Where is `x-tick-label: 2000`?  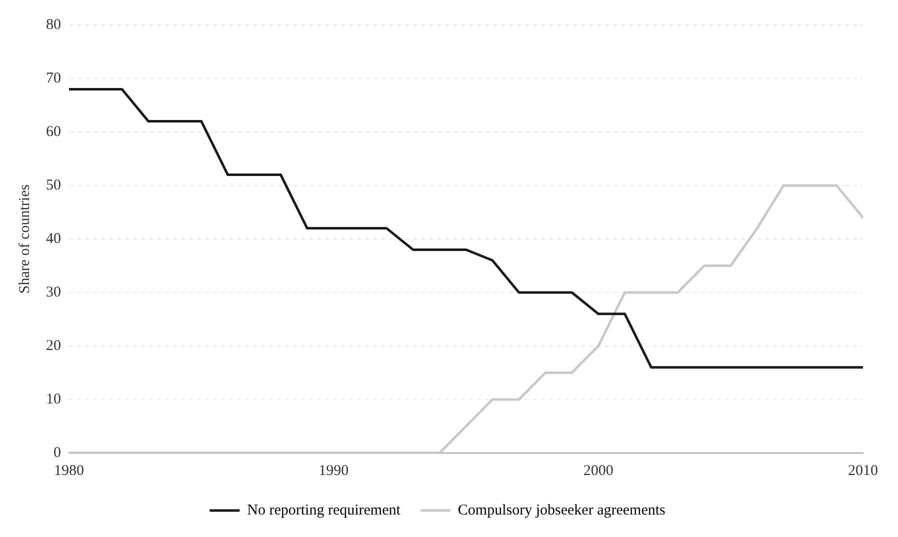
x-tick-label: 2000 is located at coordinates (598, 470).